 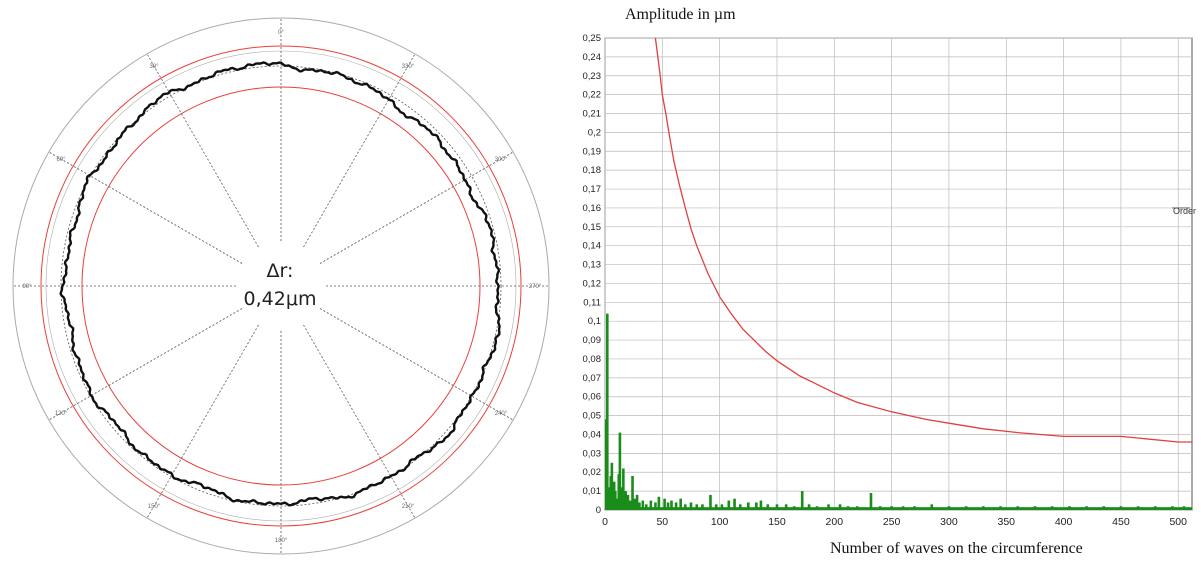 I want to click on x-tick-label: 400, so click(x=1064, y=522).